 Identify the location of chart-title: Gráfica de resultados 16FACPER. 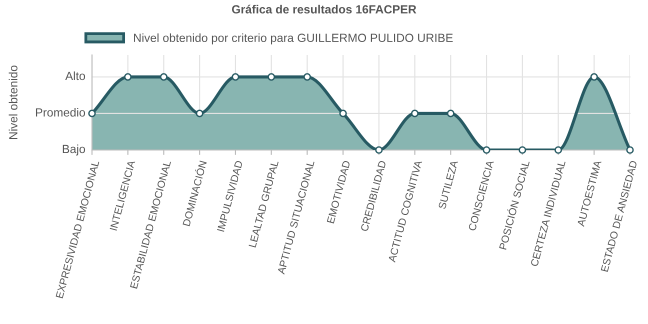
(324, 9).